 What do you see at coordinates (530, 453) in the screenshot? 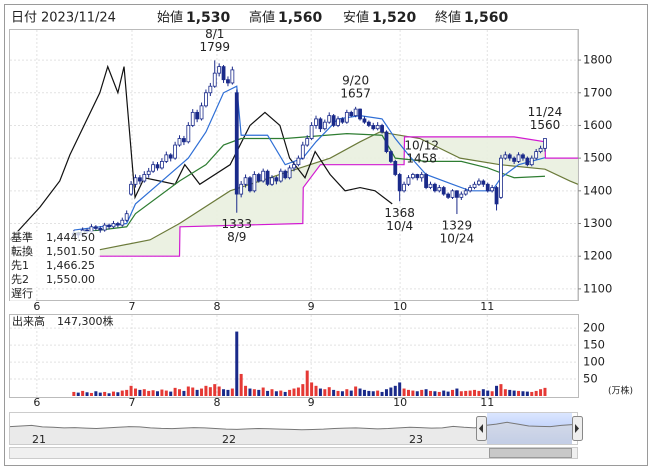
I see `scrollbar-thumb` at bounding box center [530, 453].